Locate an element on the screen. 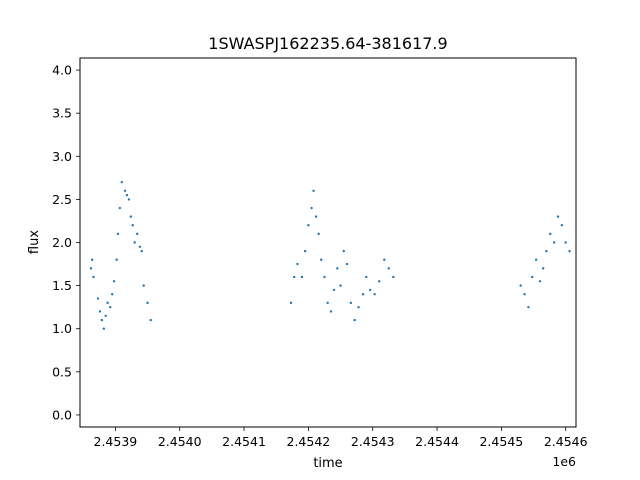 This screenshot has width=640, height=480. x-tick-label: 2.4541 is located at coordinates (244, 441).